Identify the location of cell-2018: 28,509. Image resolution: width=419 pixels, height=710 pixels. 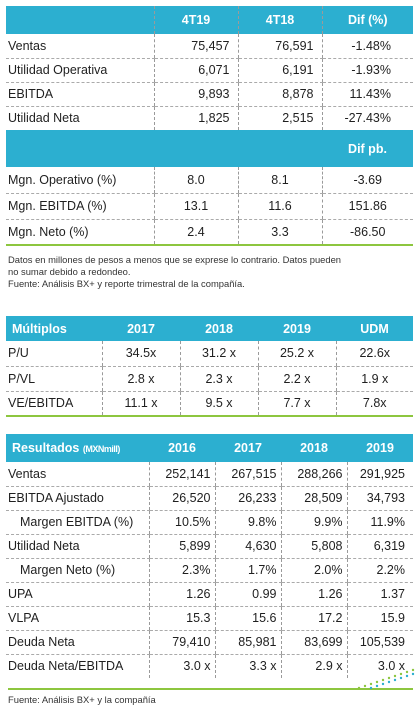
(313, 498).